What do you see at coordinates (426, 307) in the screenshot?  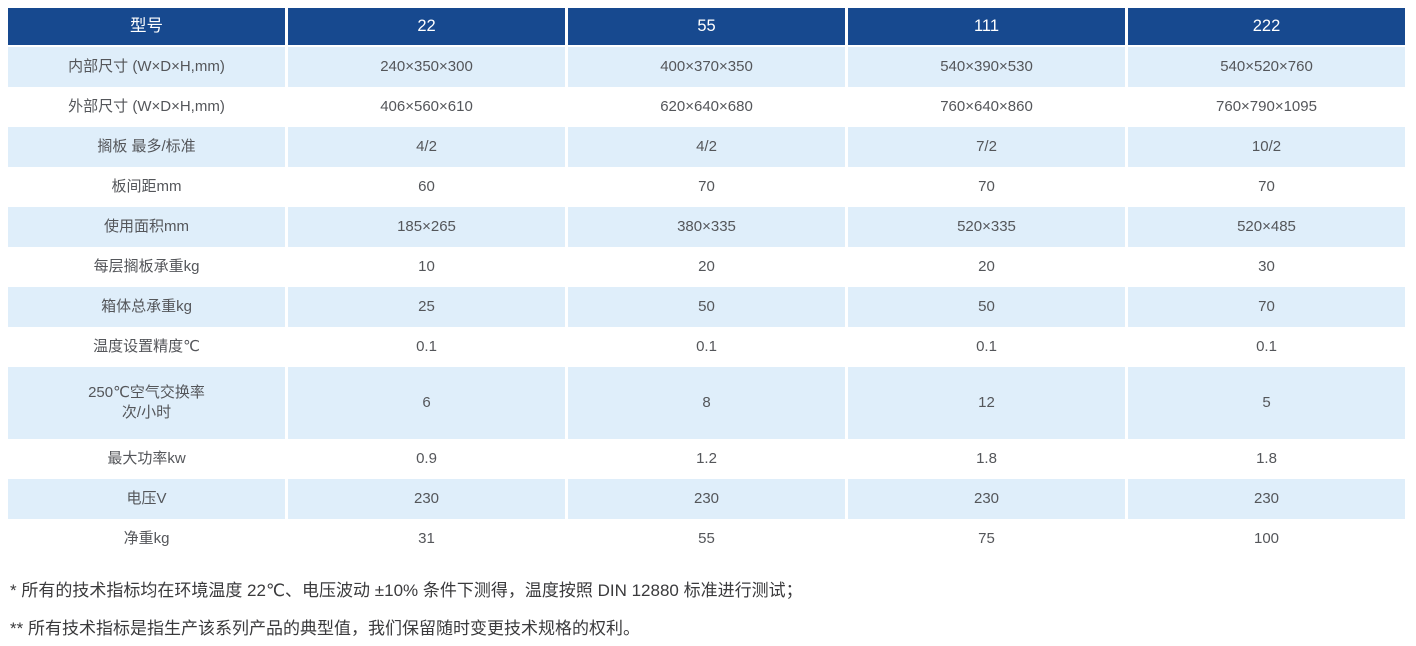 I see `value-cell: 25` at bounding box center [426, 307].